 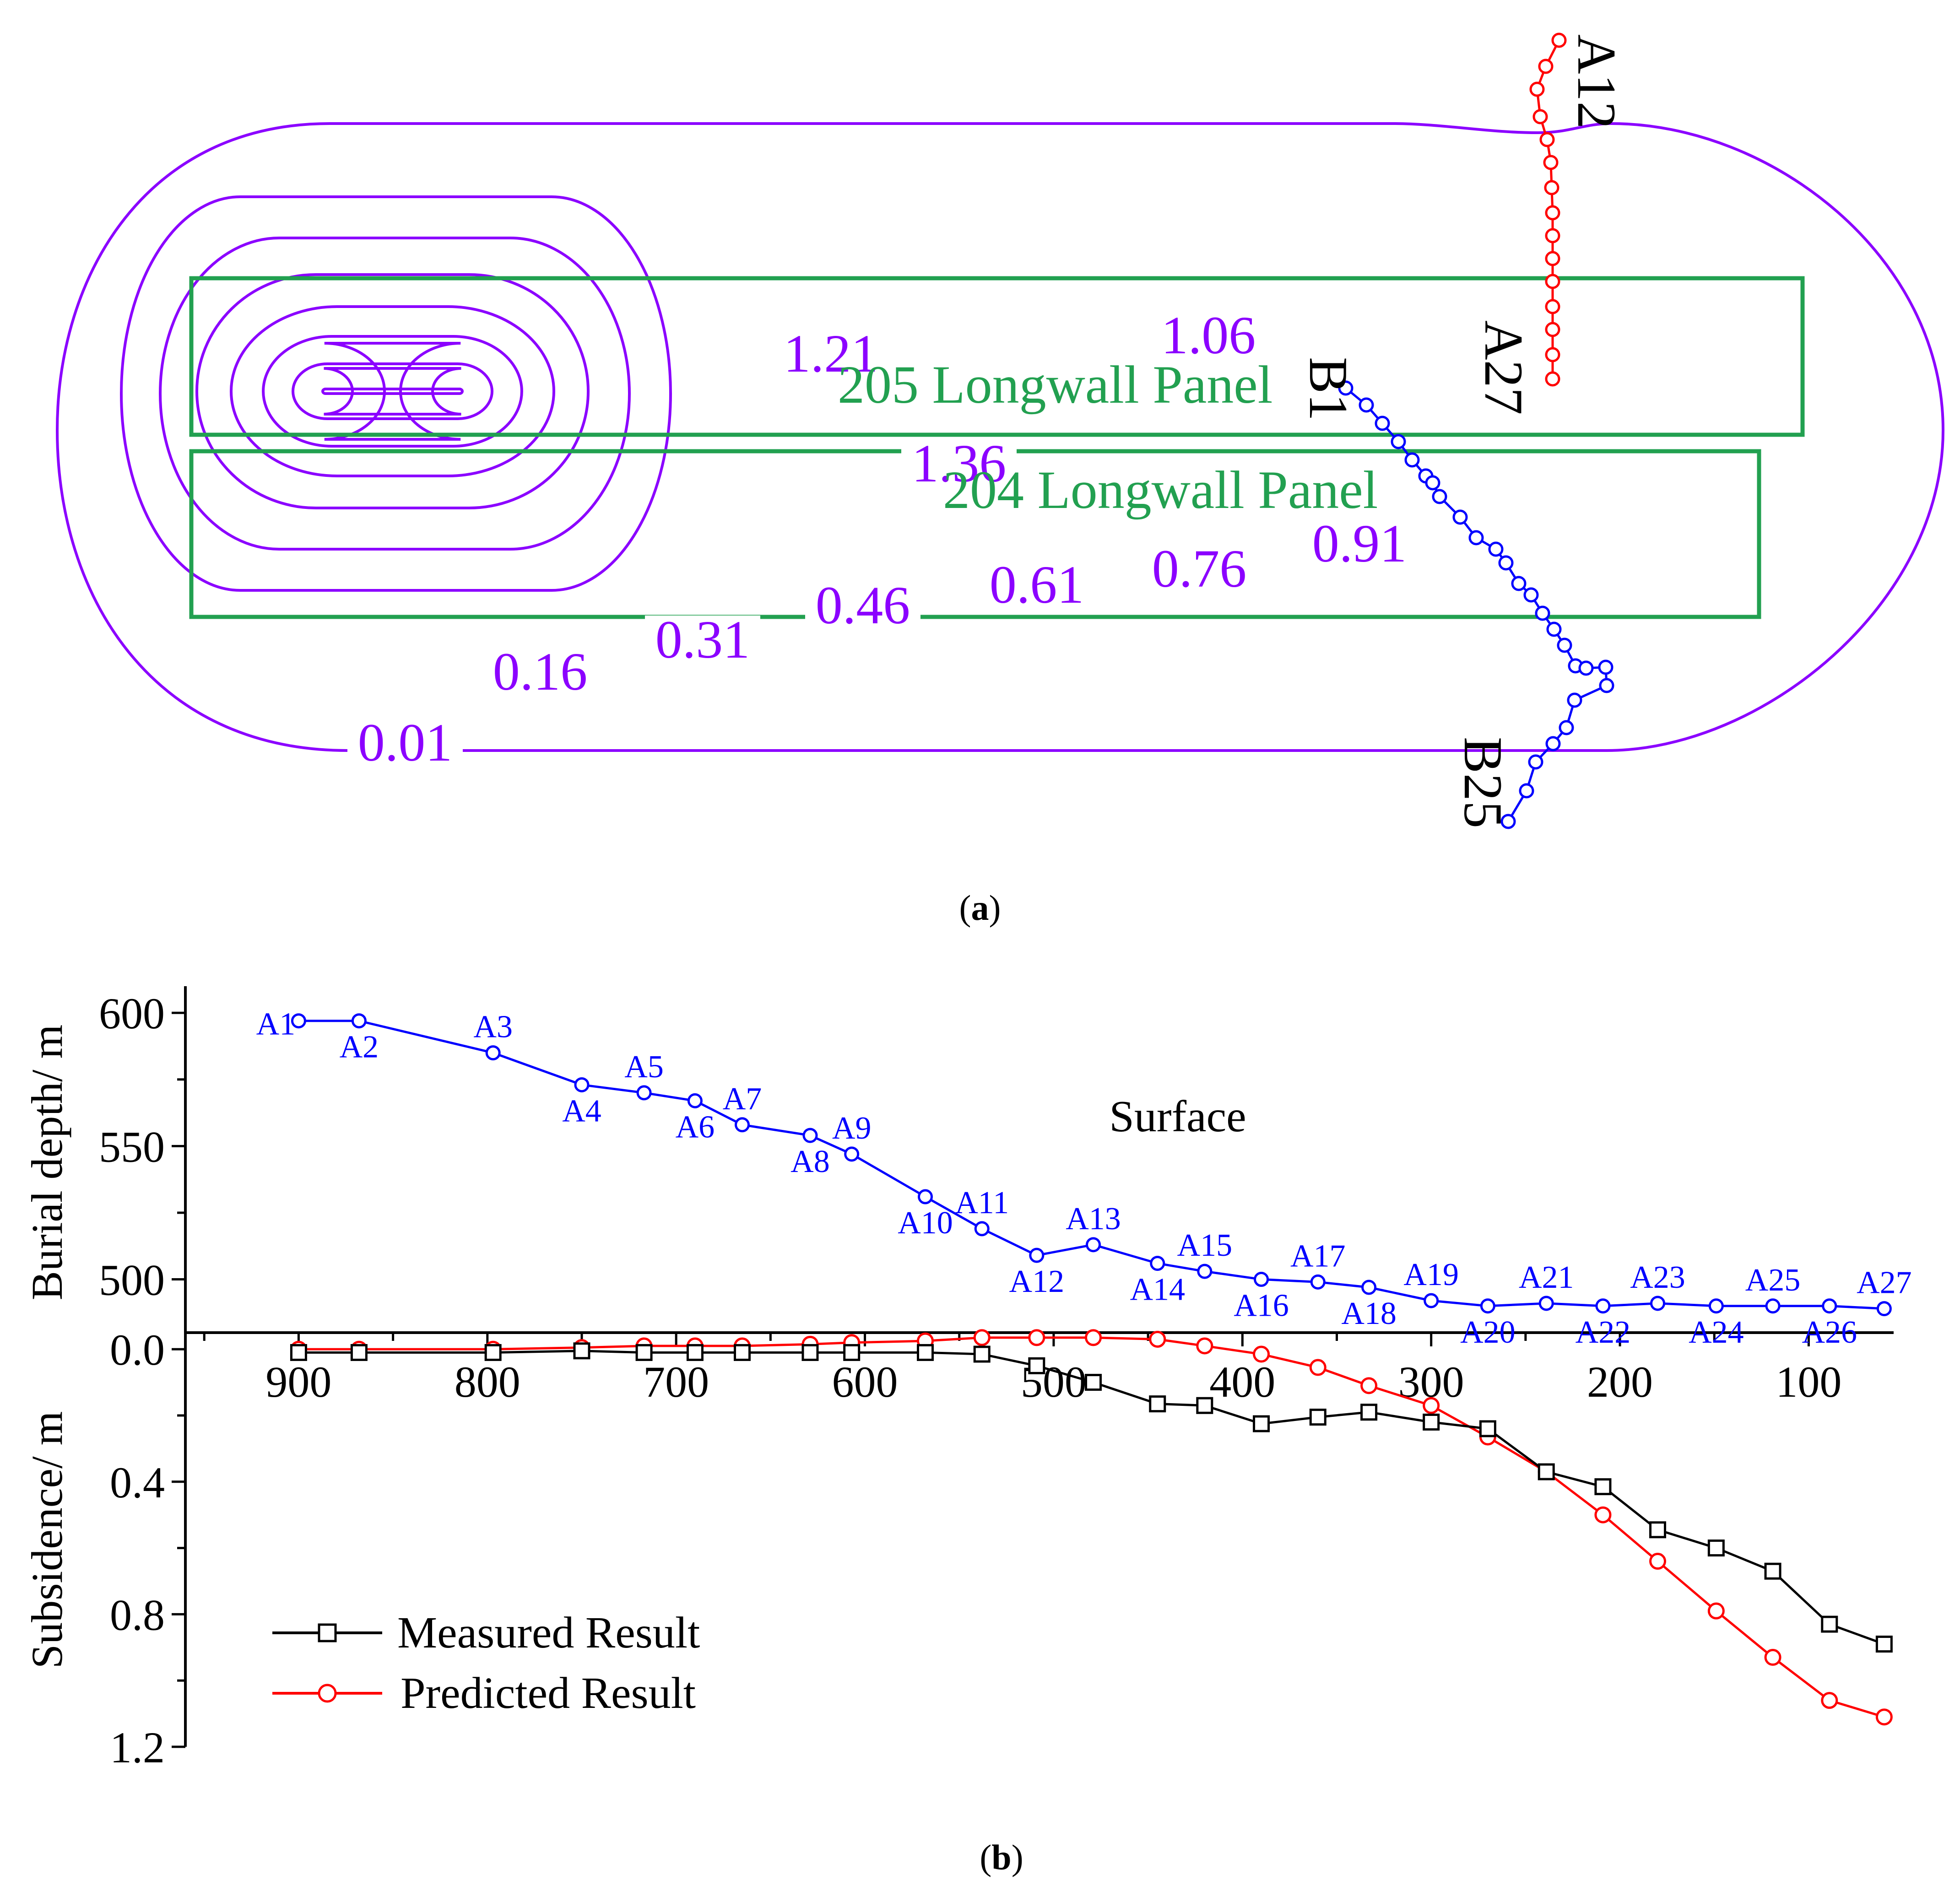 I want to click on caption-b: (b), so click(x=1002, y=1857).